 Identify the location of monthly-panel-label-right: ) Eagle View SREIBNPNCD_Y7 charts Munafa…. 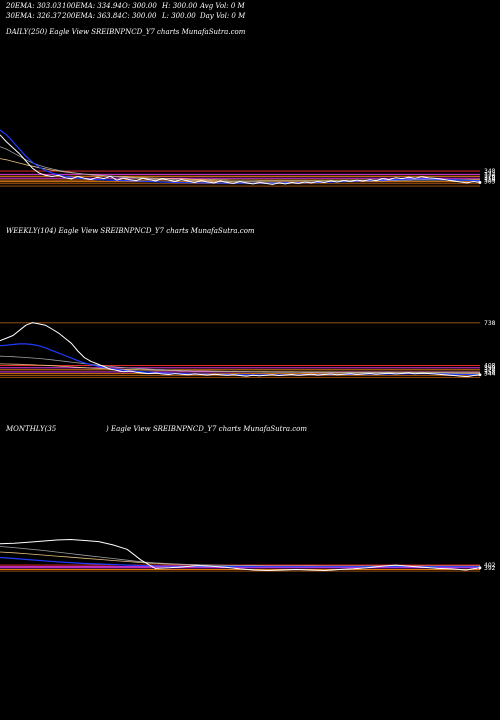
(207, 429).